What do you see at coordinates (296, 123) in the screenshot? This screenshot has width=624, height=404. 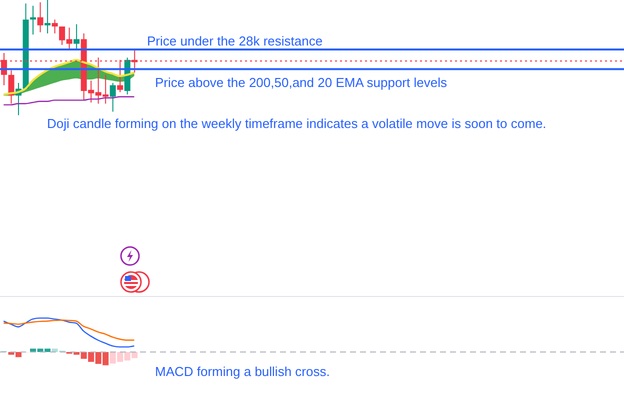 I see `text: Doji candle forming on the weekly timeframe indicates a volatile move is soon to come.` at bounding box center [296, 123].